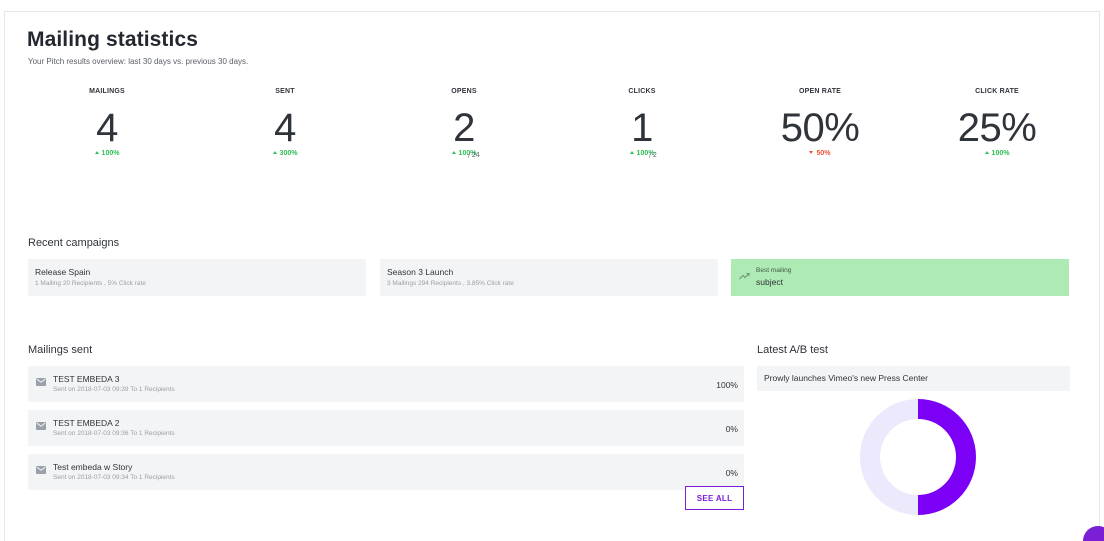 The height and width of the screenshot is (541, 1104). I want to click on stat-label: MAILINGS, so click(107, 91).